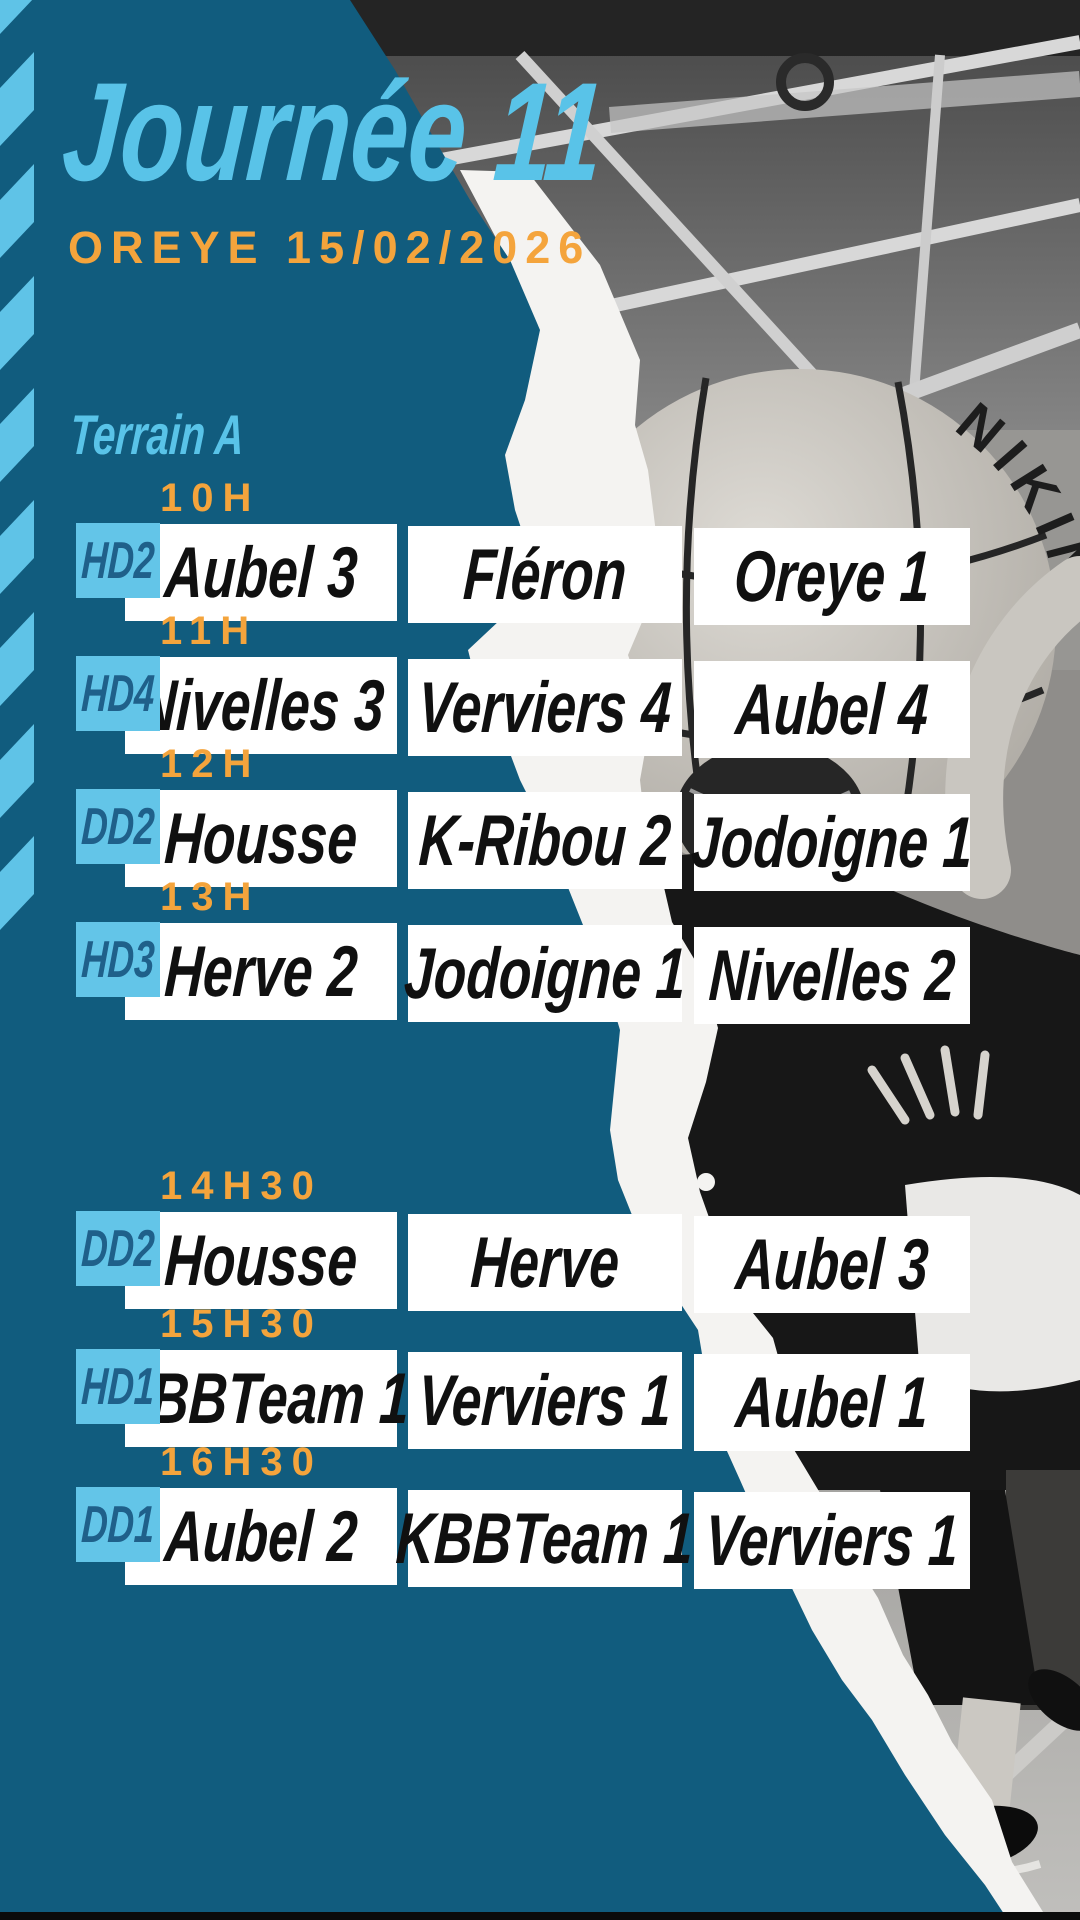  What do you see at coordinates (333, 131) in the screenshot?
I see `page-title-text: Journée 11` at bounding box center [333, 131].